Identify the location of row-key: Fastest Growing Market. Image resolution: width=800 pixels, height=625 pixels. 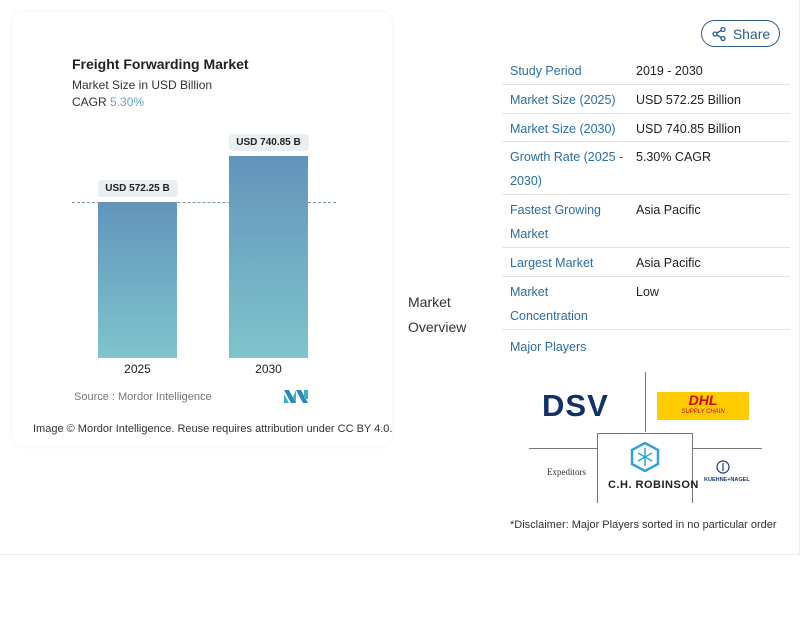
(556, 222).